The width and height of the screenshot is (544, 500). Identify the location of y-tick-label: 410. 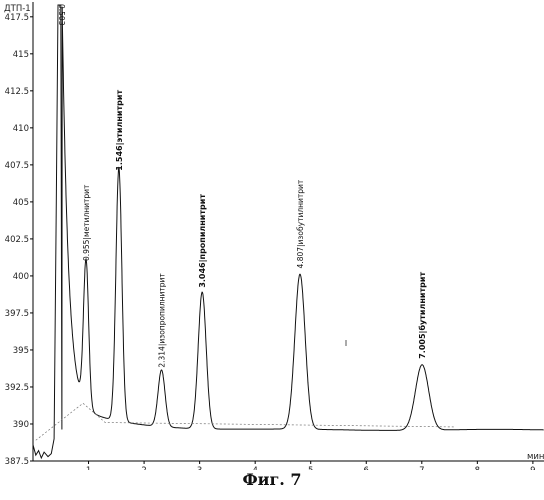
(21, 129).